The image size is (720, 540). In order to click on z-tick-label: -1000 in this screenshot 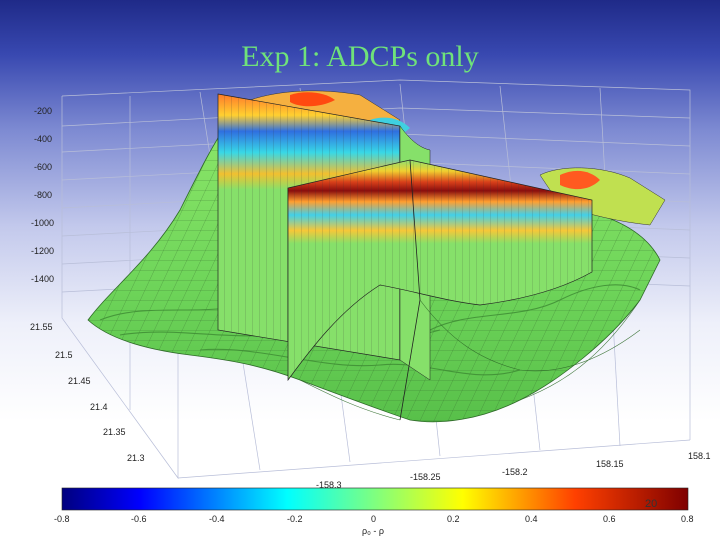, I will do `click(42, 223)`.